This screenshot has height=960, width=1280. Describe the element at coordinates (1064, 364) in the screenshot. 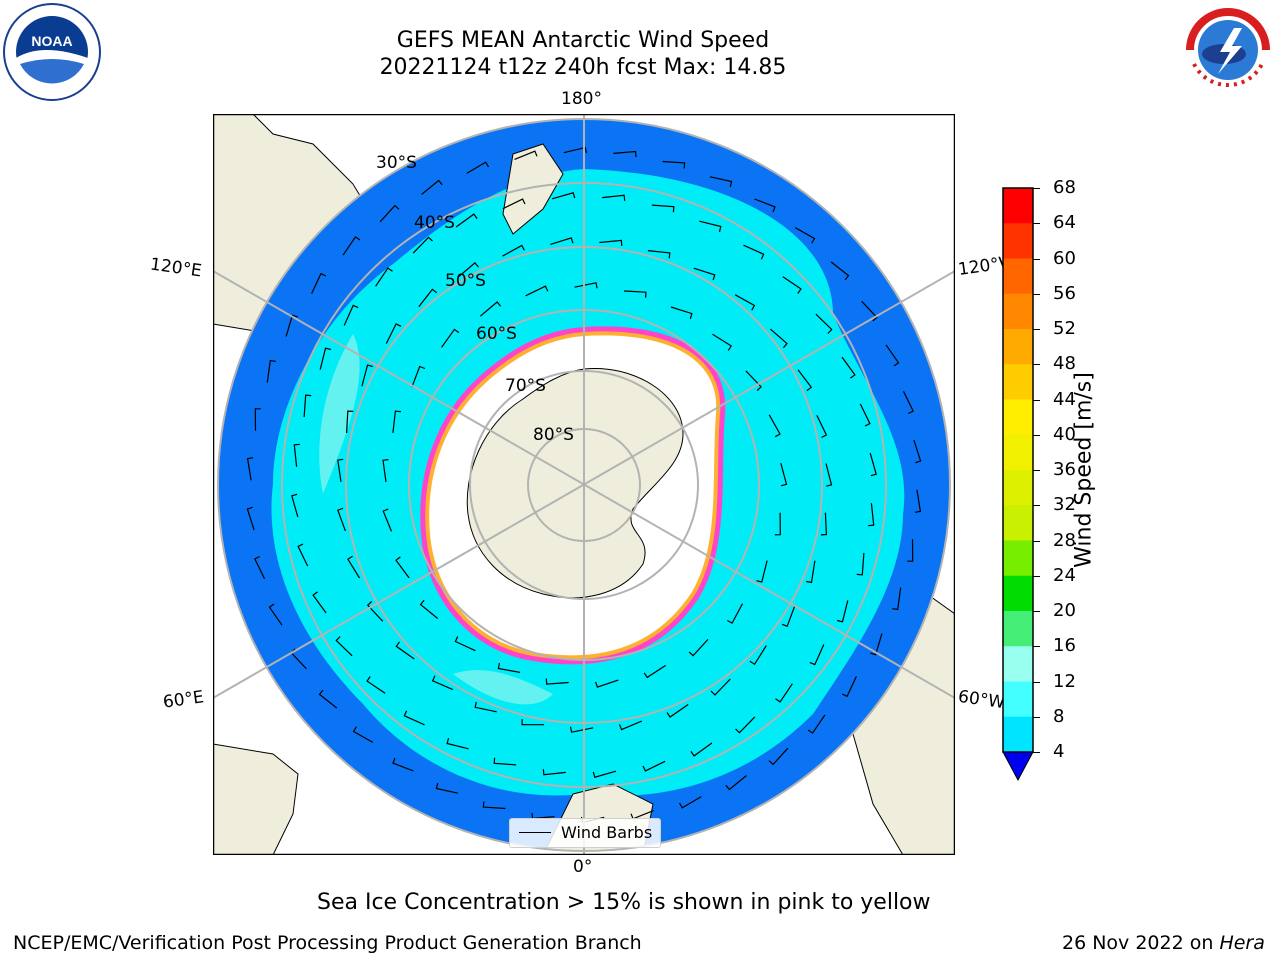

I see `colorbar-tick-label: 48` at that location.